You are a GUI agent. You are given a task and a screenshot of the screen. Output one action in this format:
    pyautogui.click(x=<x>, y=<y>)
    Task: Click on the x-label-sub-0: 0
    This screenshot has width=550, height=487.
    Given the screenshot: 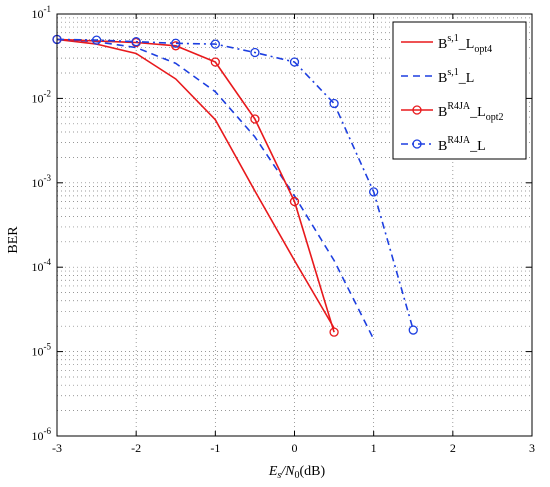 What is the action you would take?
    pyautogui.click(x=297, y=475)
    